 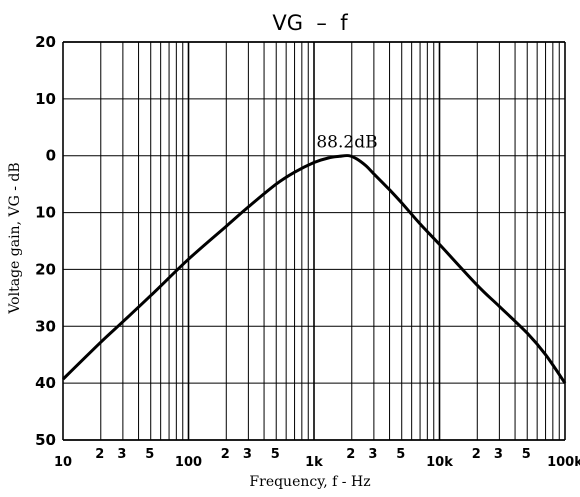 What do you see at coordinates (309, 482) in the screenshot?
I see `x-axis-label: Frequency, f - Hz` at bounding box center [309, 482].